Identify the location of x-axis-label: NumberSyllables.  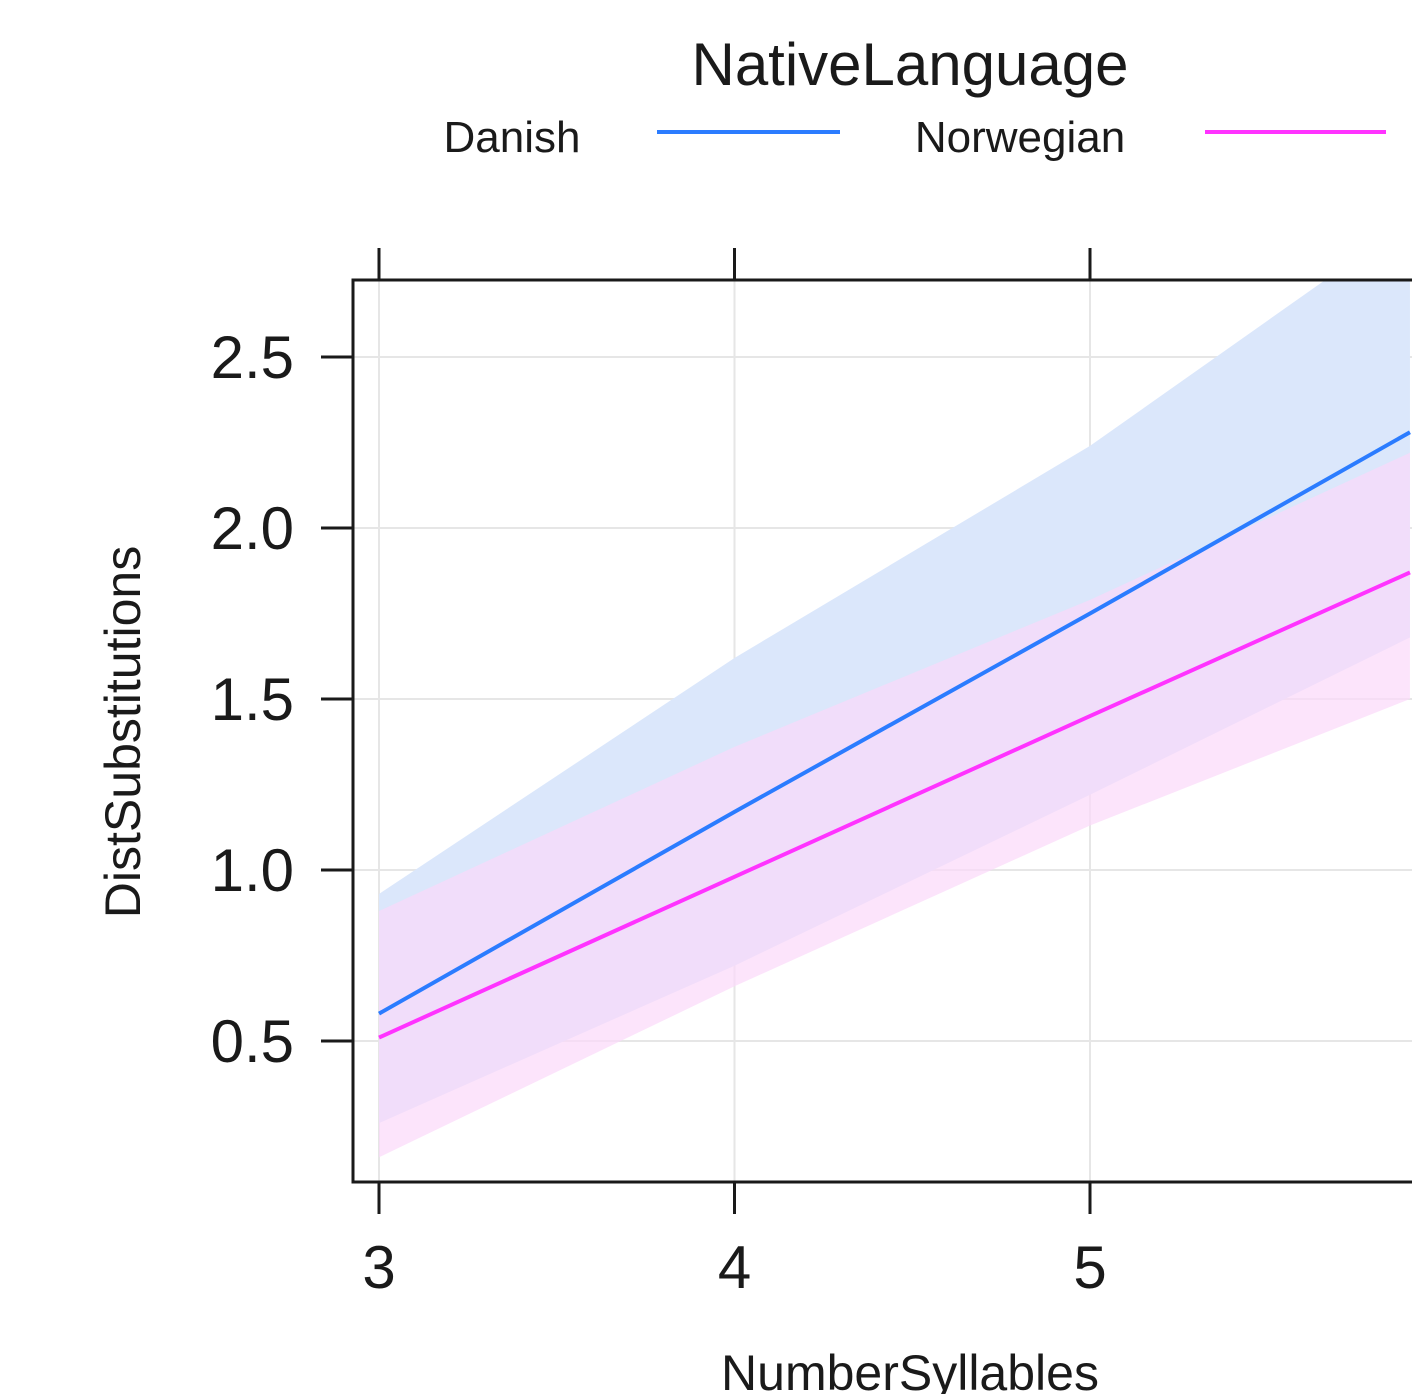
(910, 1369).